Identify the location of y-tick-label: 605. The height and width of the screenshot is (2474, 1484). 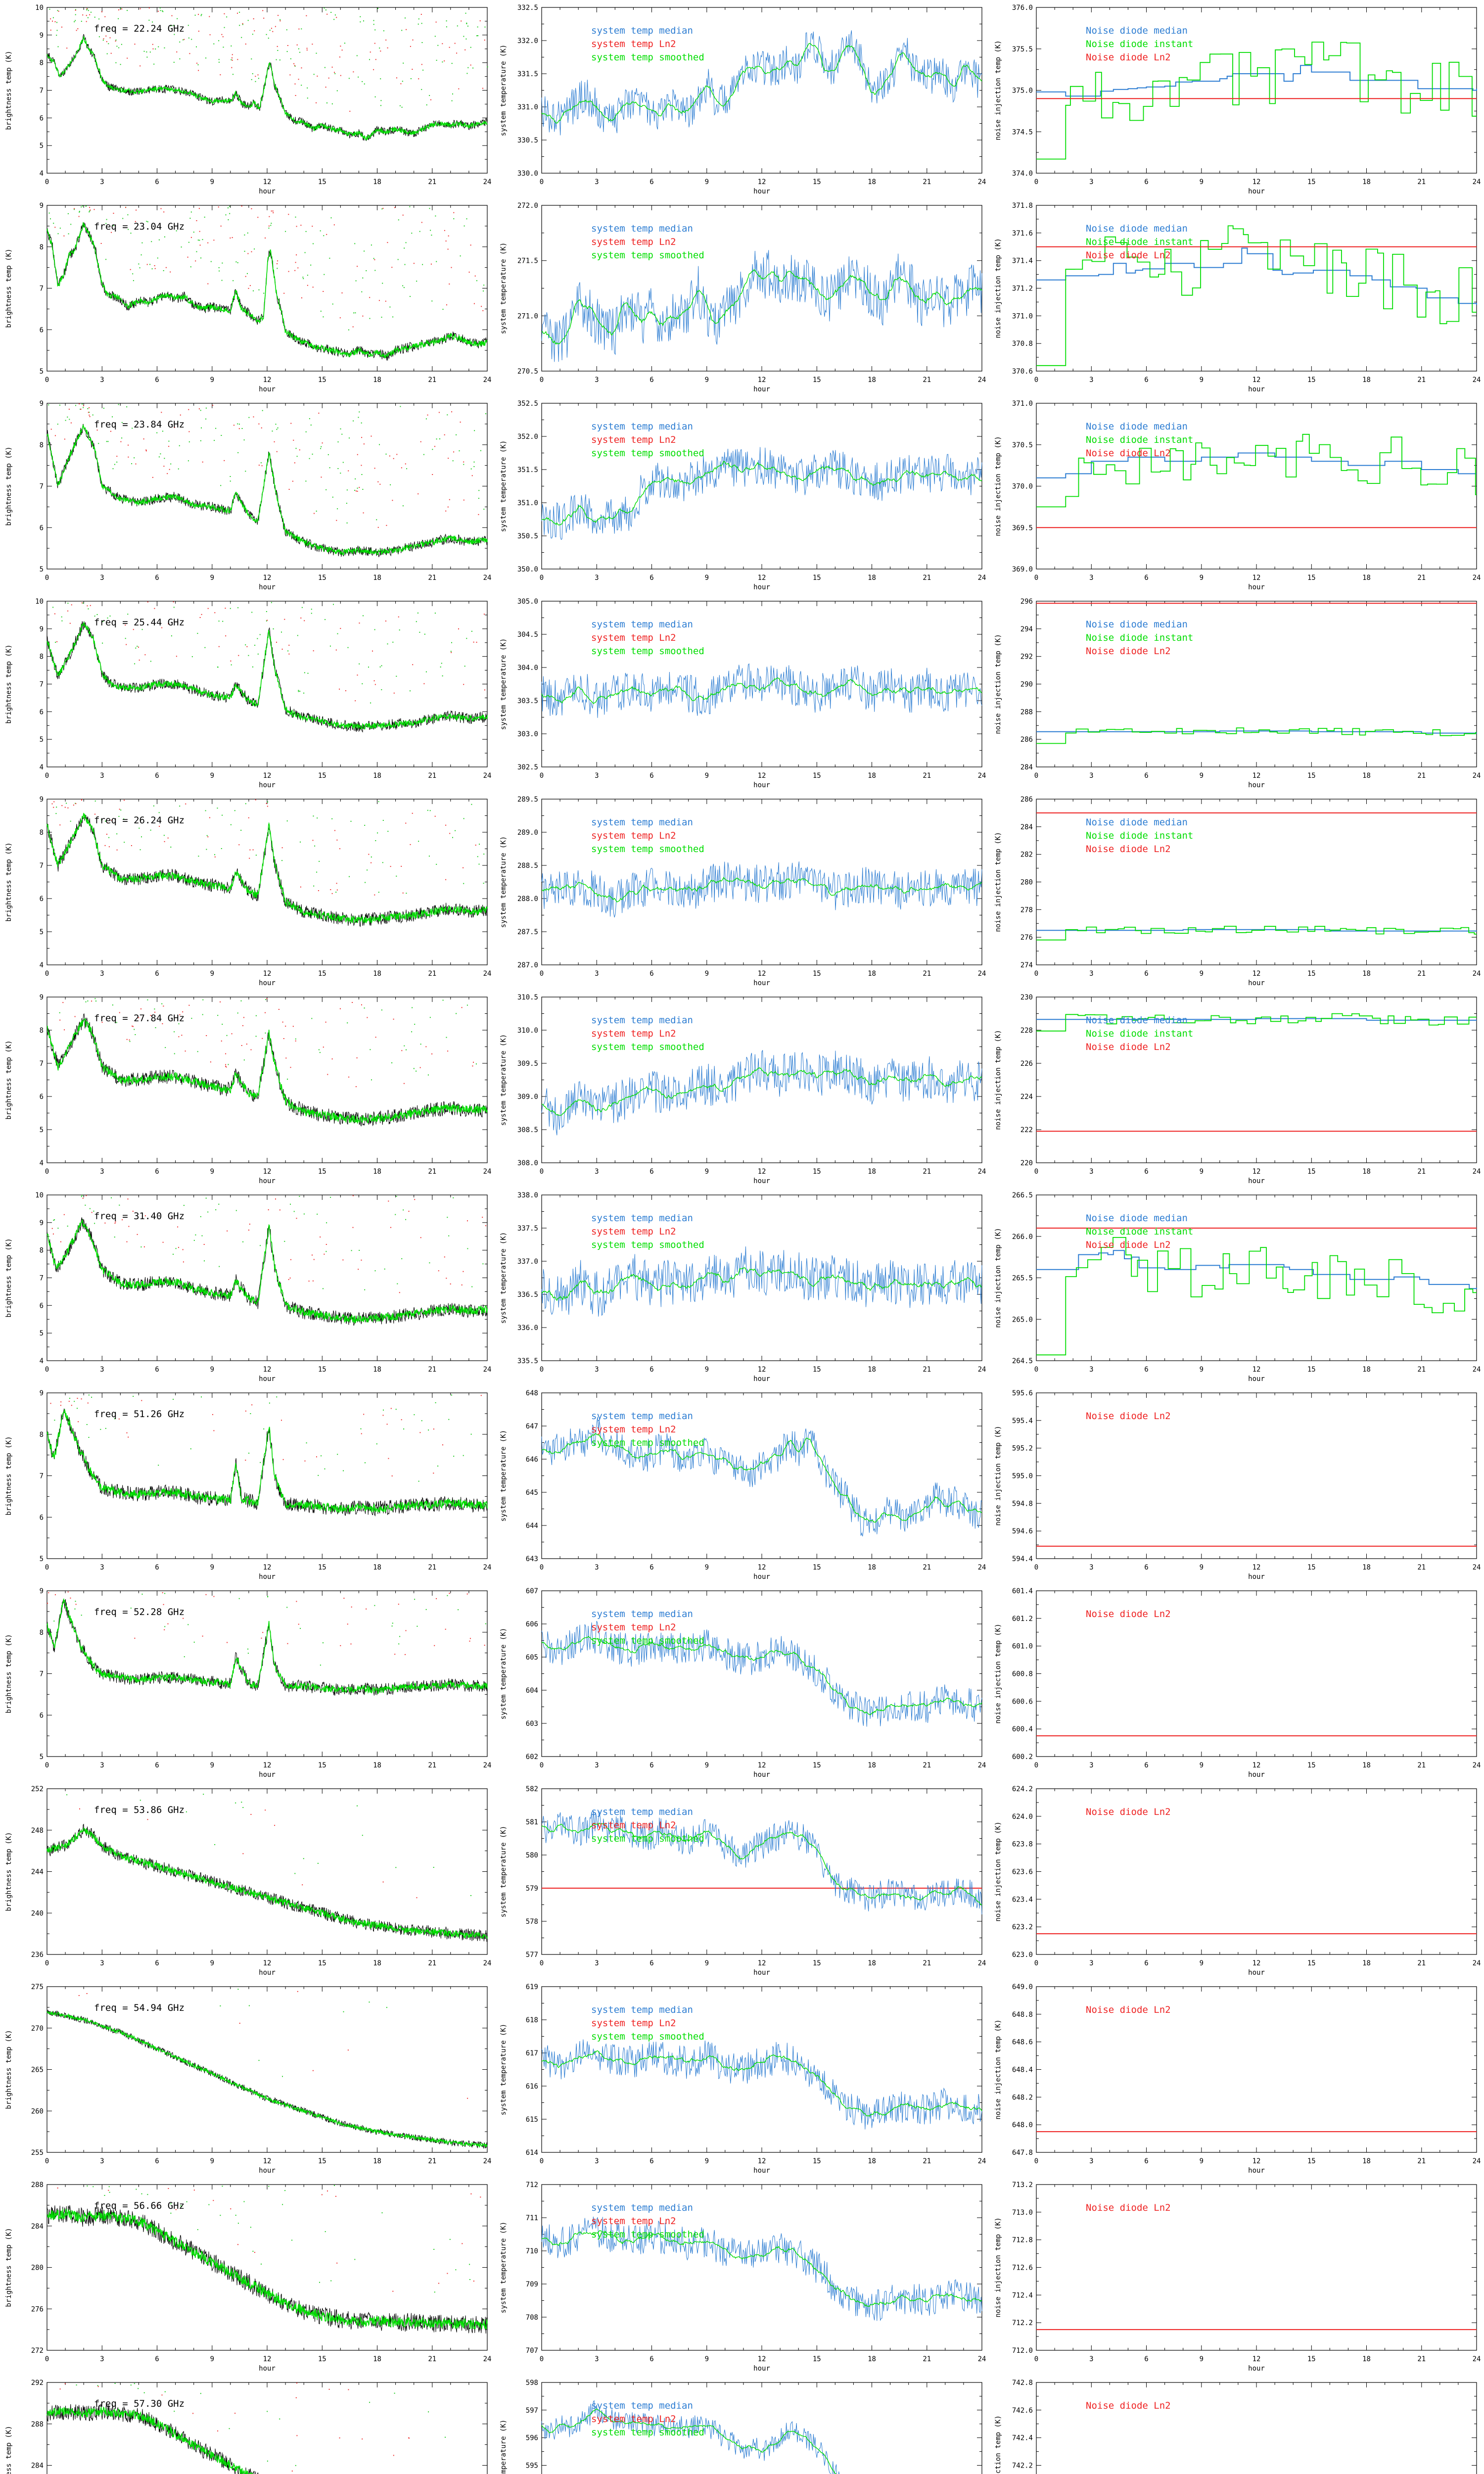
(532, 1658).